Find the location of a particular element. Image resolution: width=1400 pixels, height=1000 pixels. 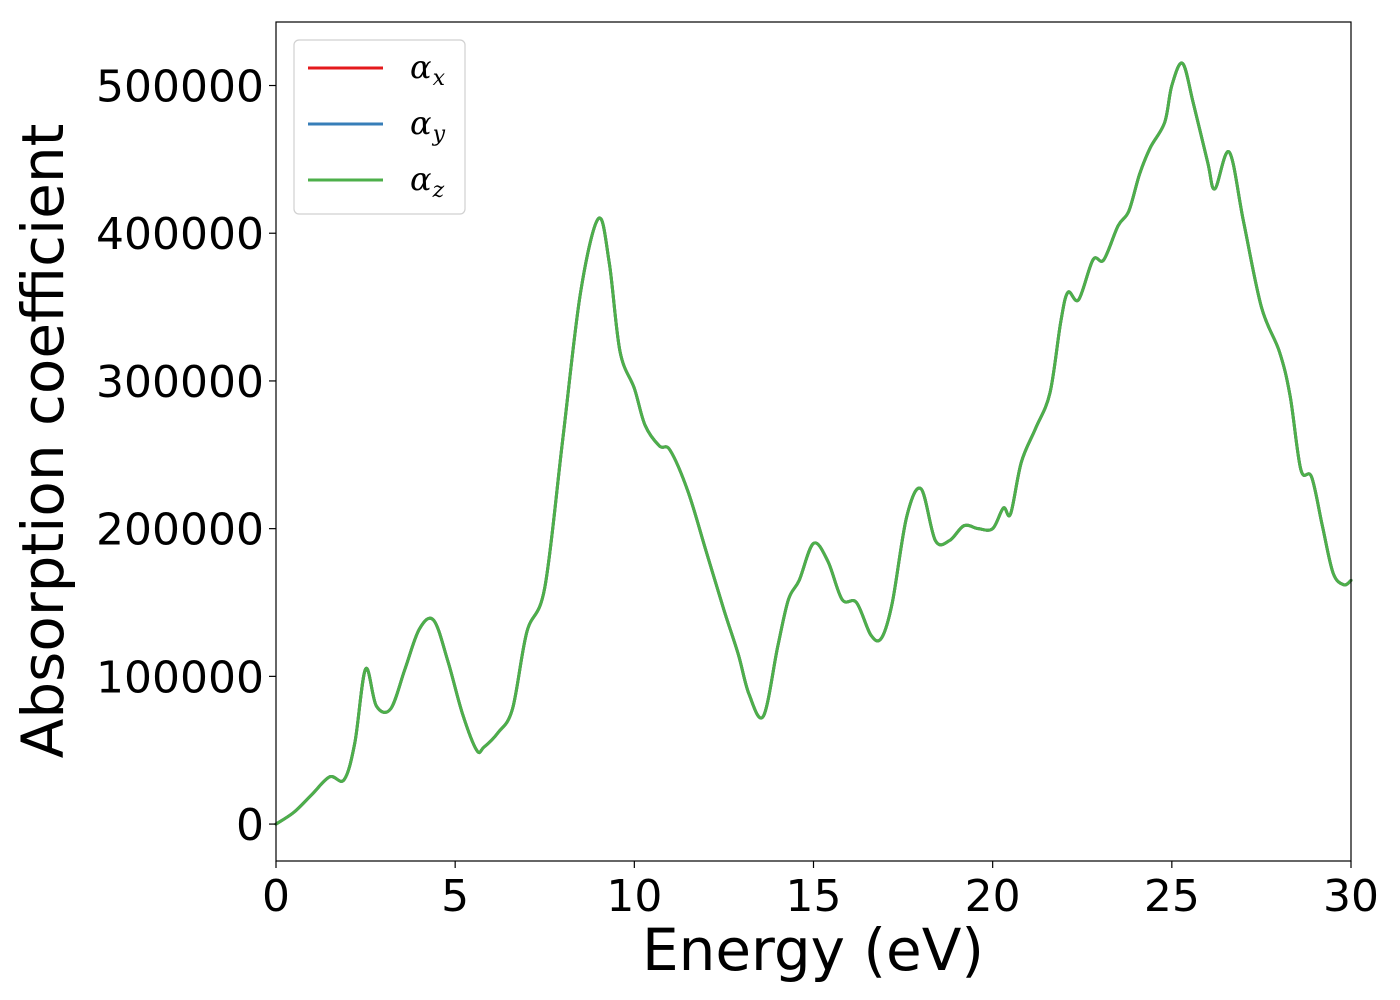

y-tick-label: 300000 is located at coordinates (180, 382).